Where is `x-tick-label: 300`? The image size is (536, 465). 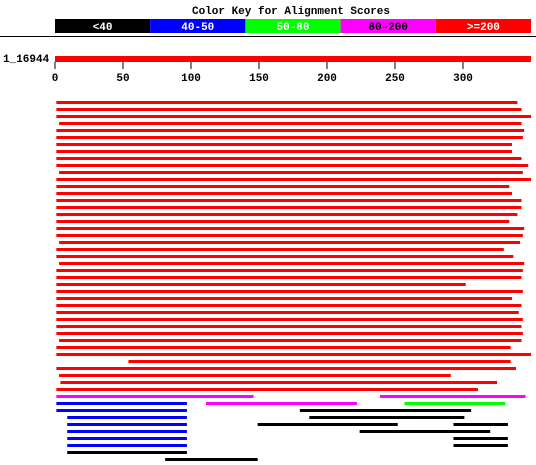
x-tick-label: 300 is located at coordinates (463, 79).